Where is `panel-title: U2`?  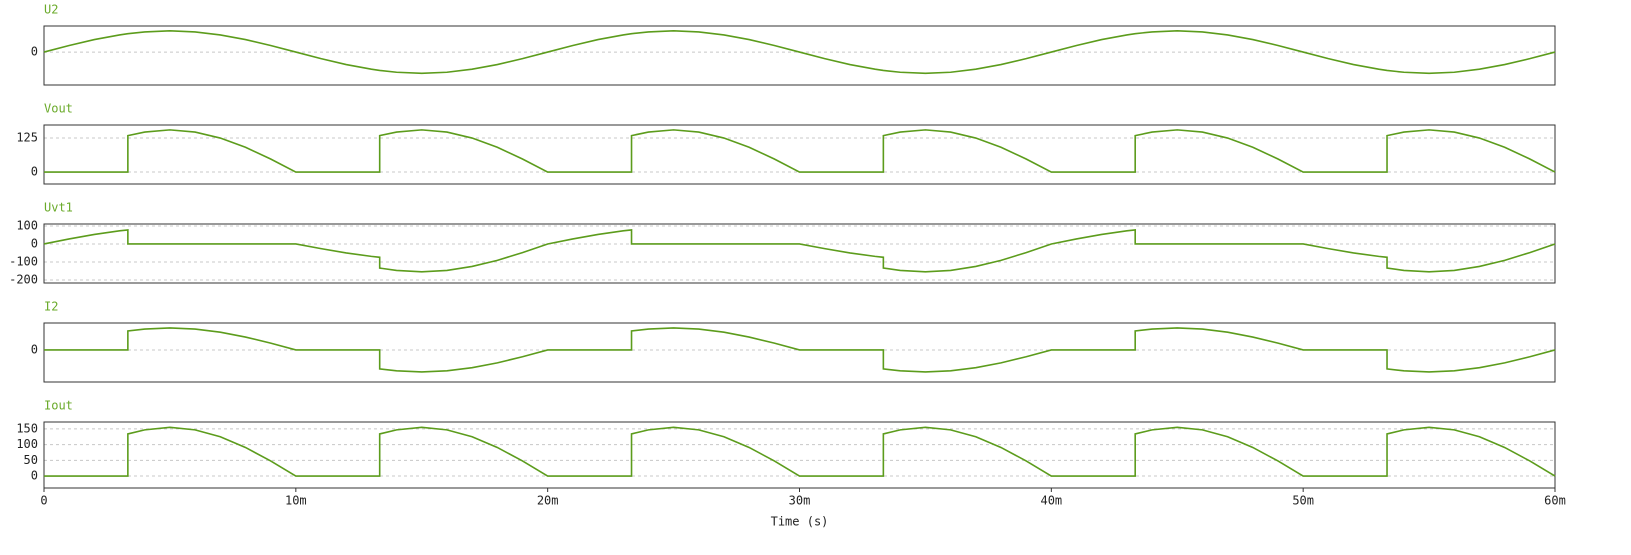 panel-title: U2 is located at coordinates (51, 10).